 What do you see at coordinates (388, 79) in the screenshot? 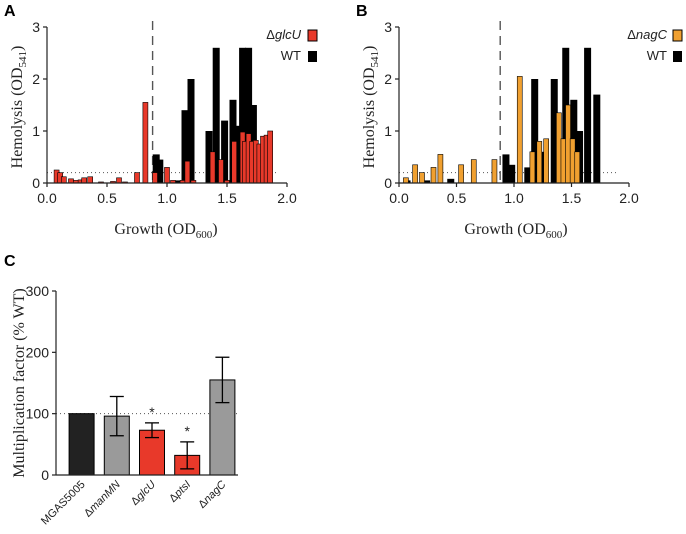
I see `b-ytick-2: 2` at bounding box center [388, 79].